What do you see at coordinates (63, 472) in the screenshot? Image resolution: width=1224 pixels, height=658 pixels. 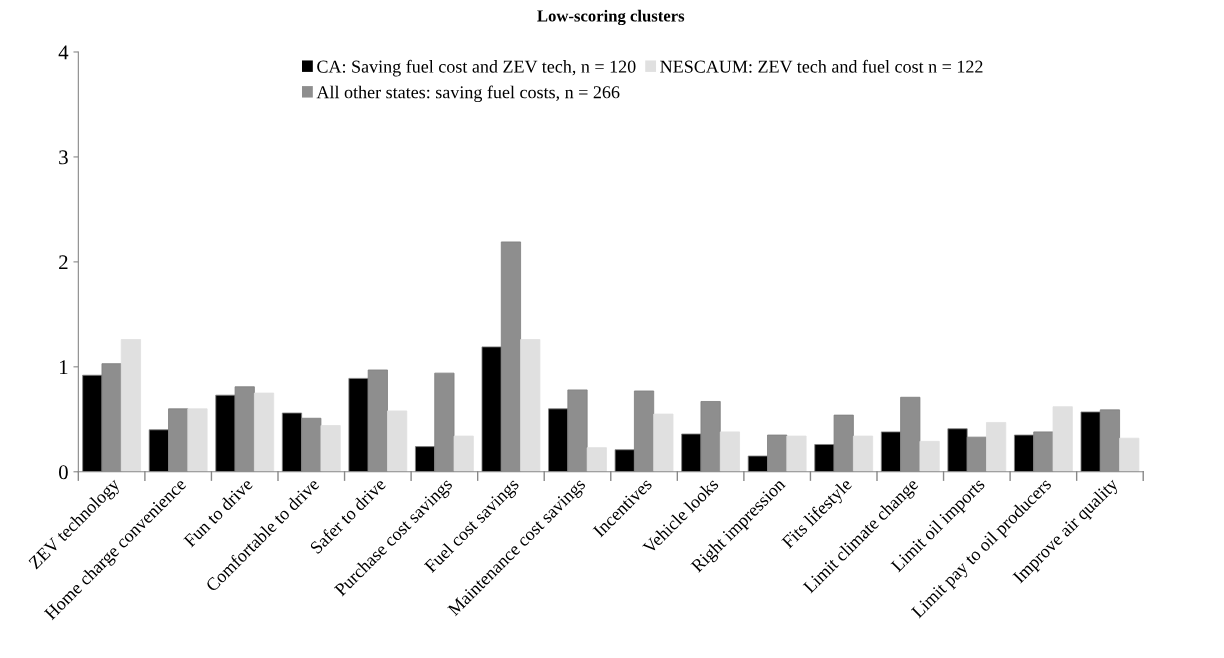 I see `y-tick-label: 0` at bounding box center [63, 472].